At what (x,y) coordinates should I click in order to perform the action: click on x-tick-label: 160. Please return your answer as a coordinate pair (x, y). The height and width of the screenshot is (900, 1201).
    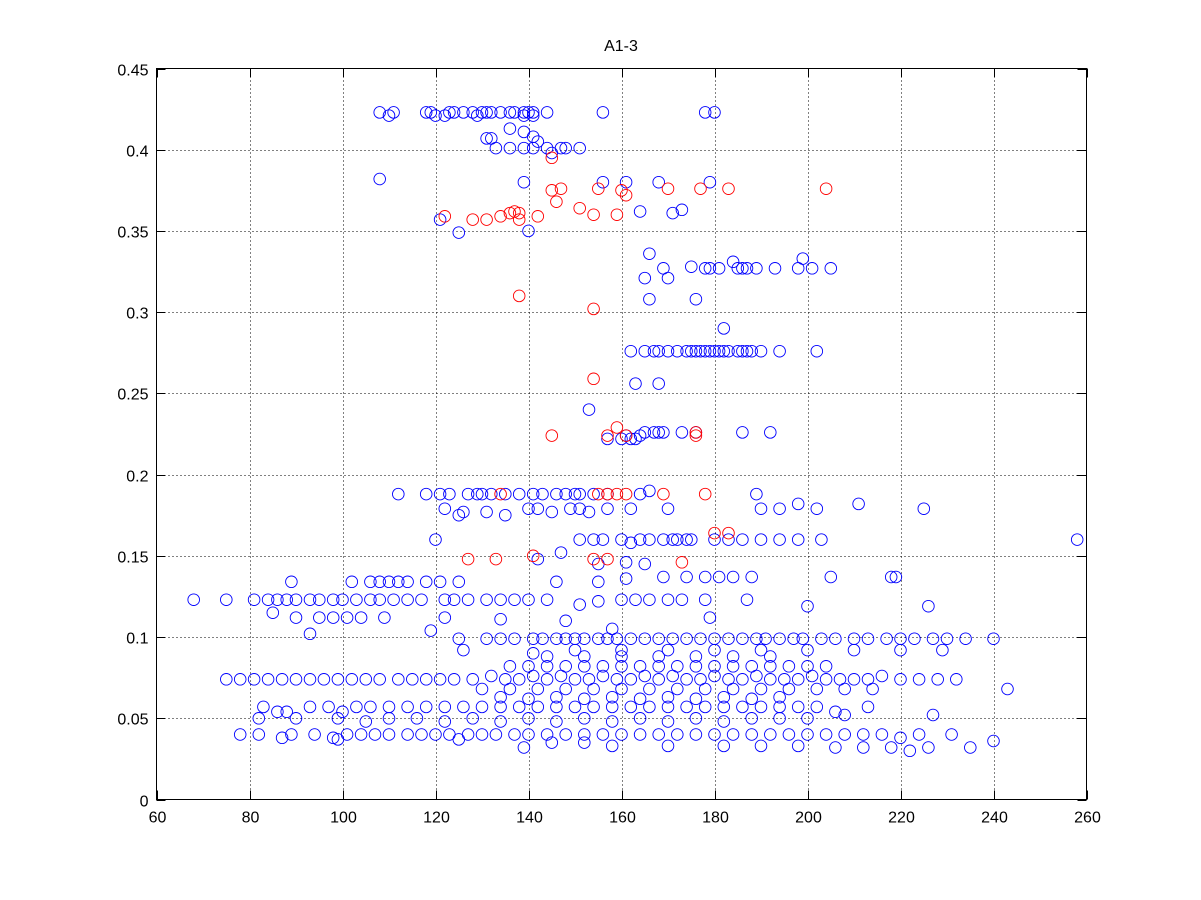
    Looking at the image, I should click on (622, 818).